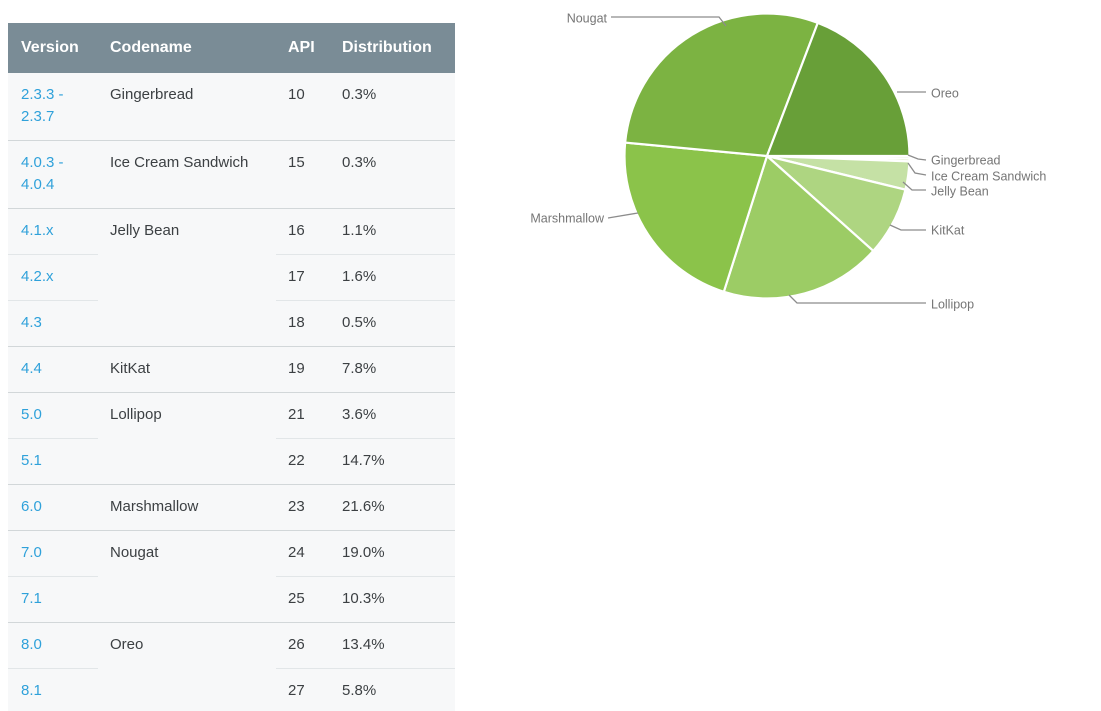  I want to click on version-link: 5.1, so click(31, 460).